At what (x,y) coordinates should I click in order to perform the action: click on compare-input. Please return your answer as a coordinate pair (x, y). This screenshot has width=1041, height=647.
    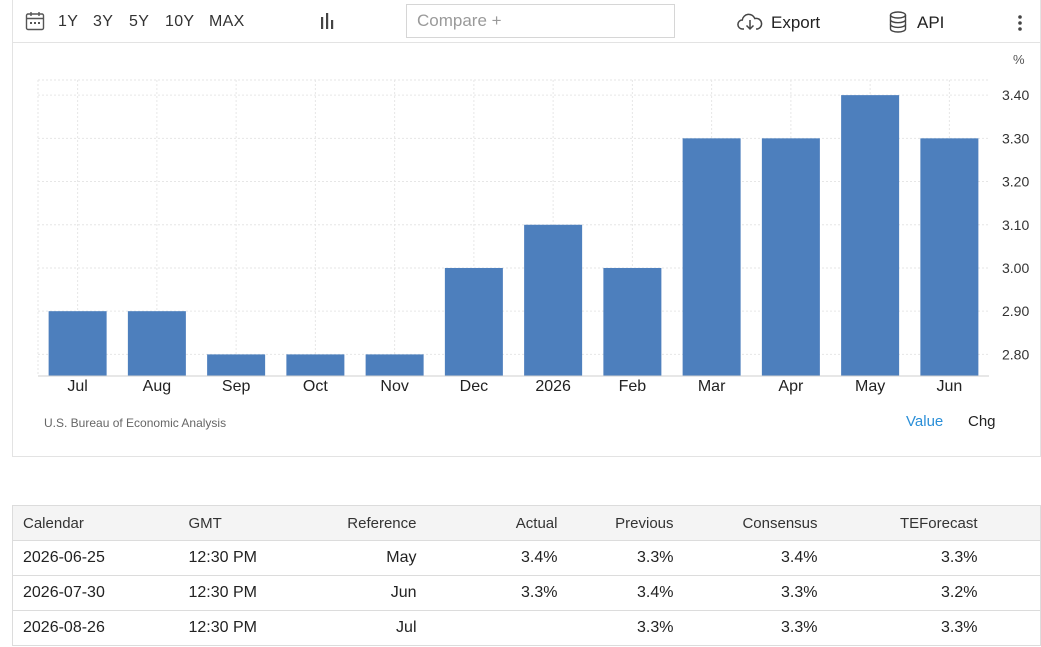
    Looking at the image, I should click on (540, 21).